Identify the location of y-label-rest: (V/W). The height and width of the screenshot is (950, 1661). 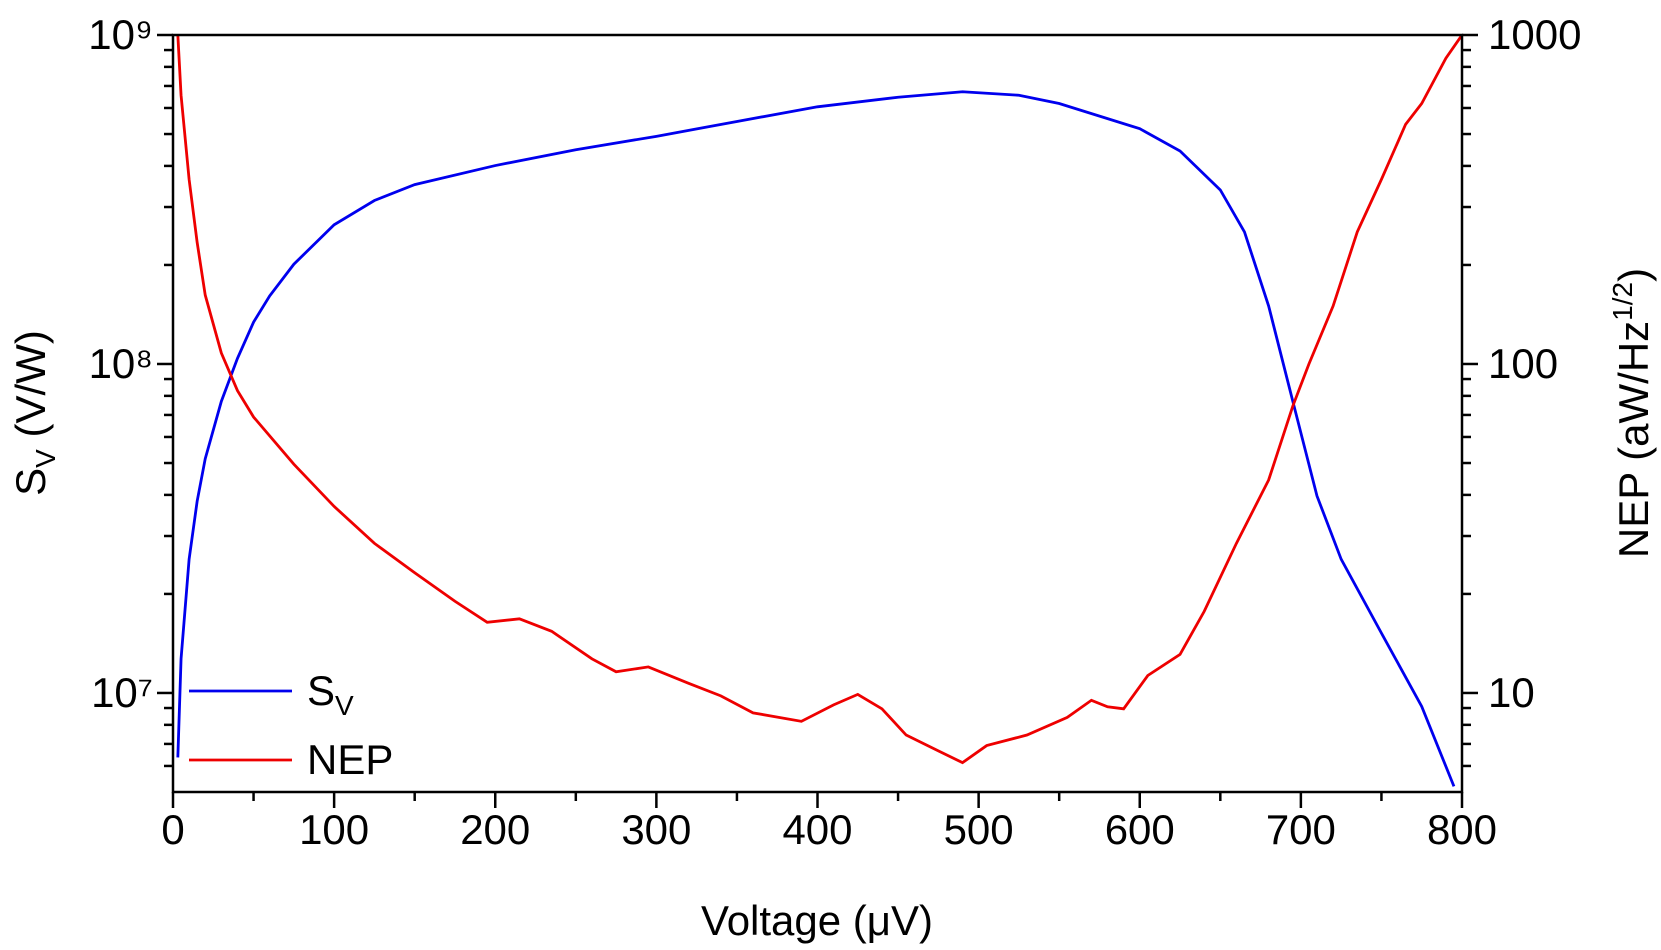
(30, 389).